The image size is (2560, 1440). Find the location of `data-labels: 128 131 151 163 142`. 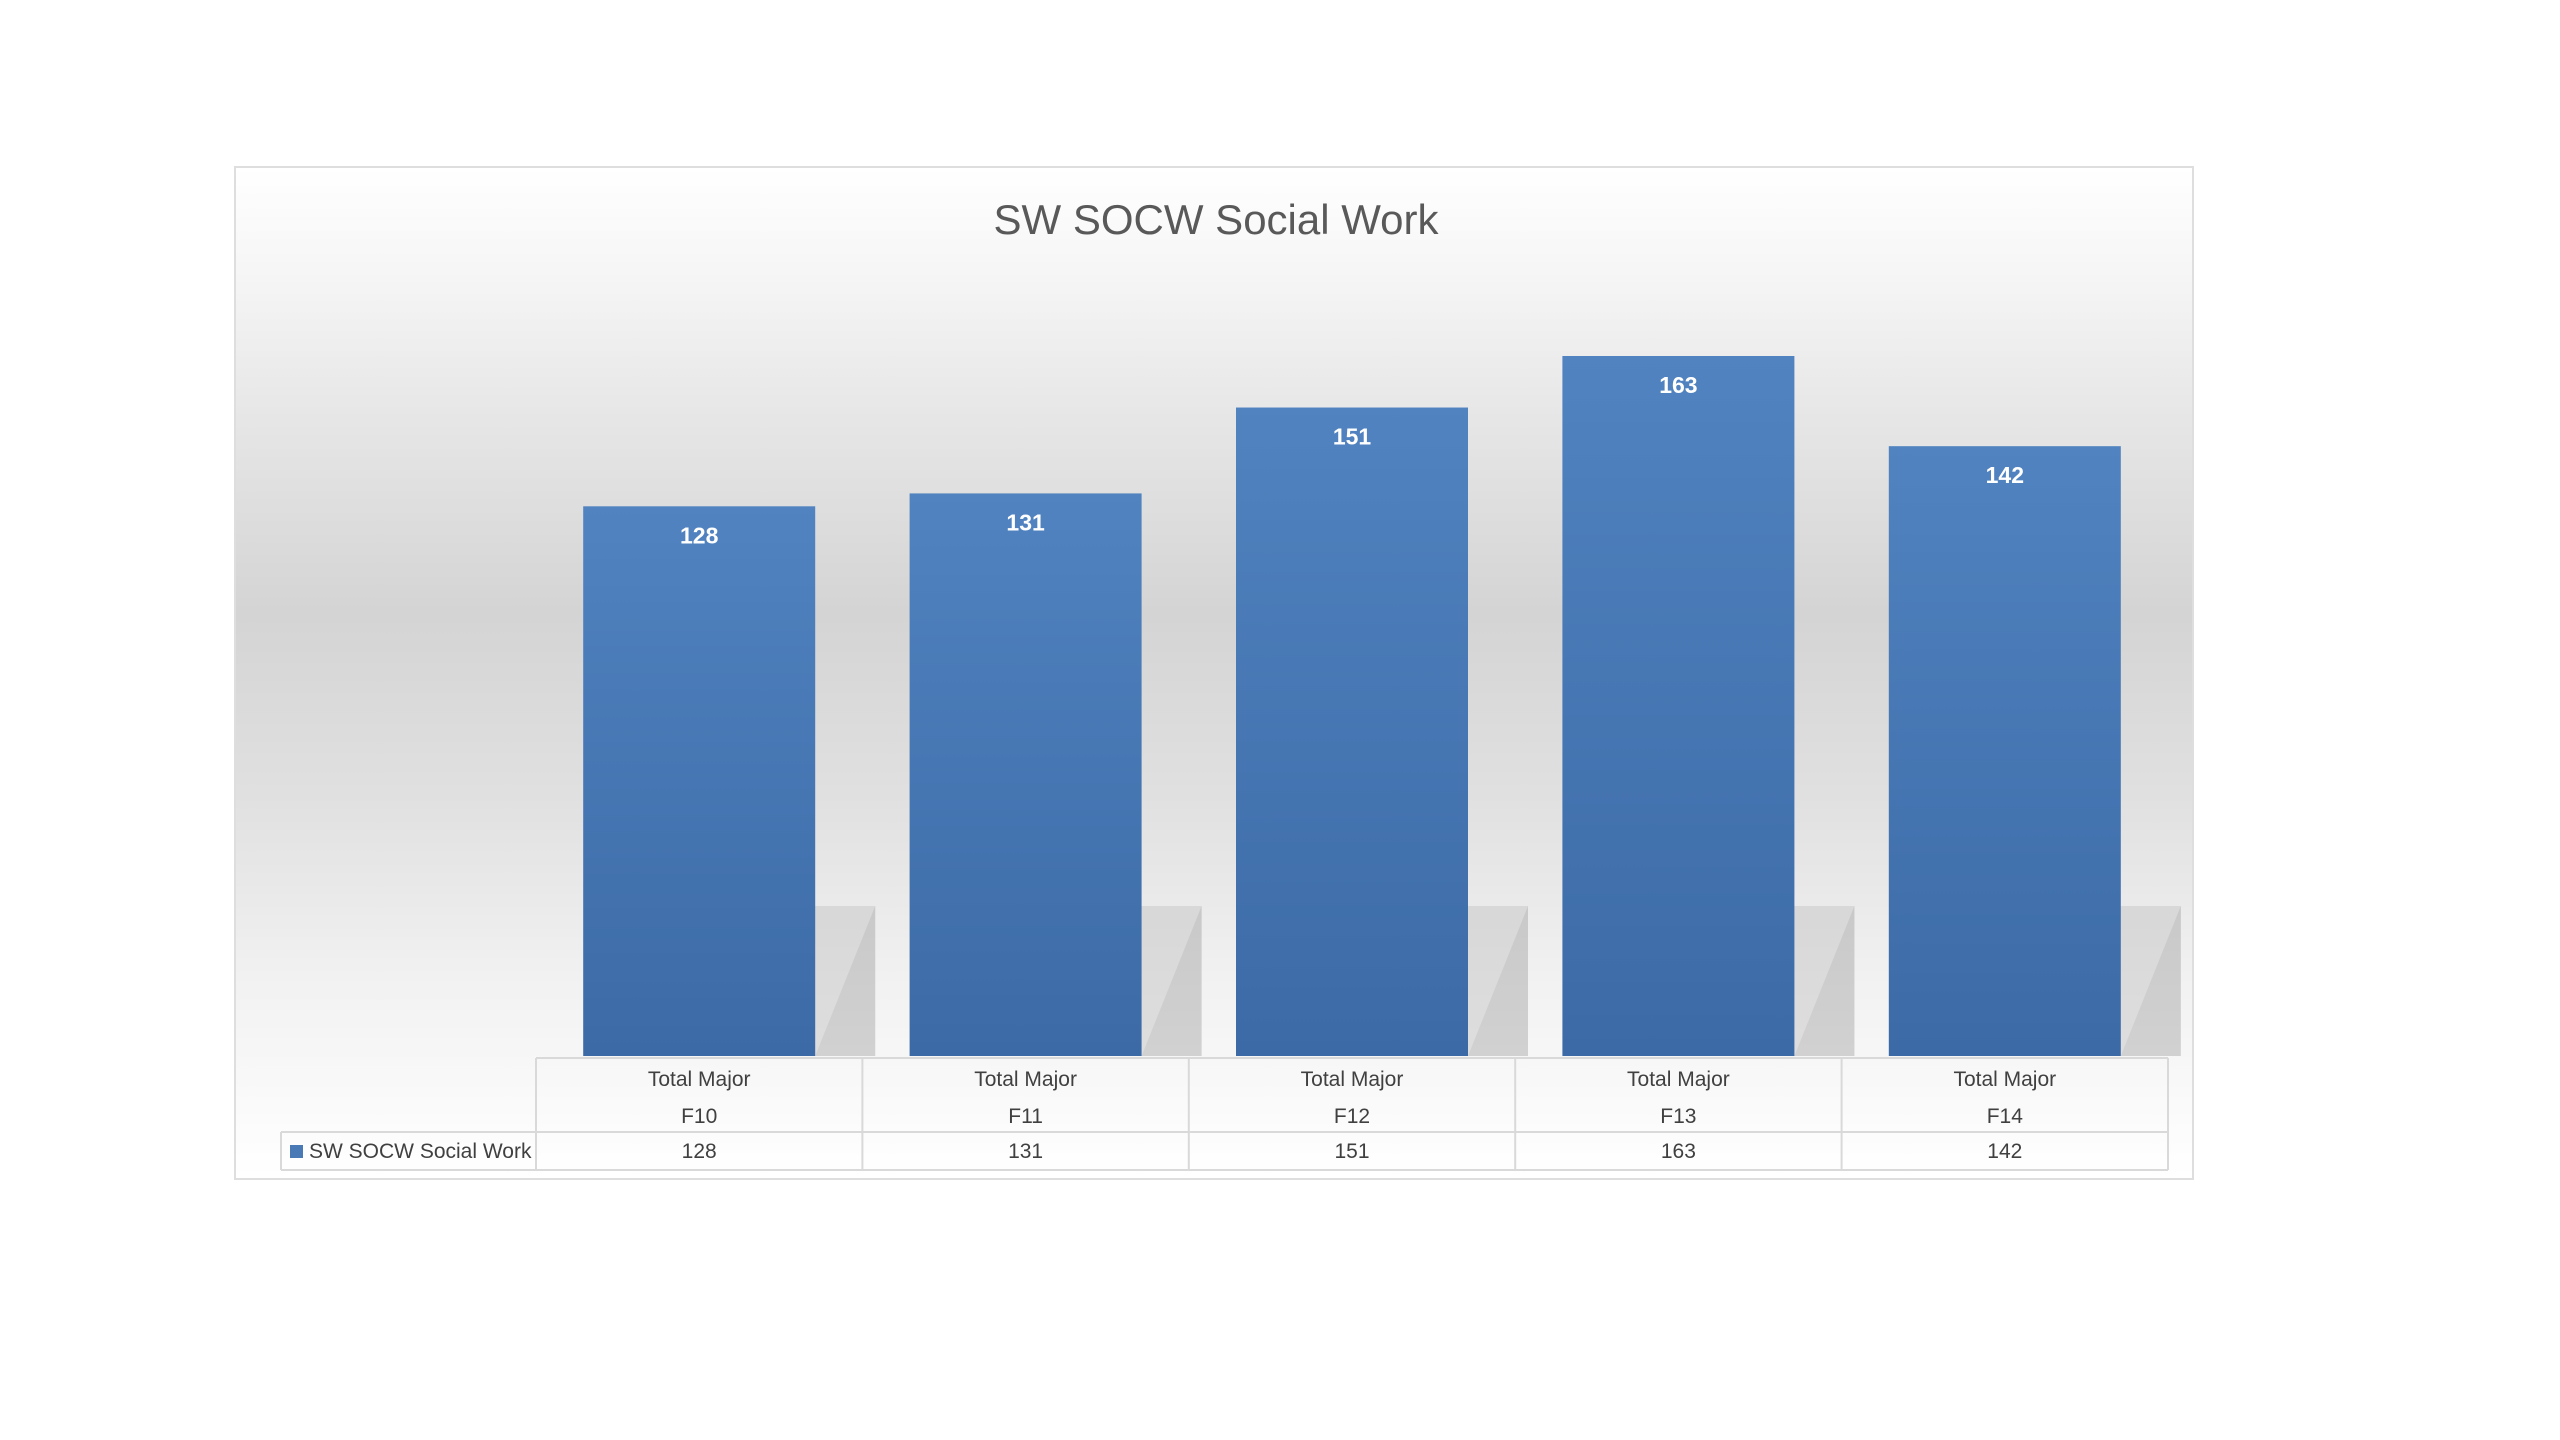

data-labels: 128 131 151 163 142 is located at coordinates (1352, 460).